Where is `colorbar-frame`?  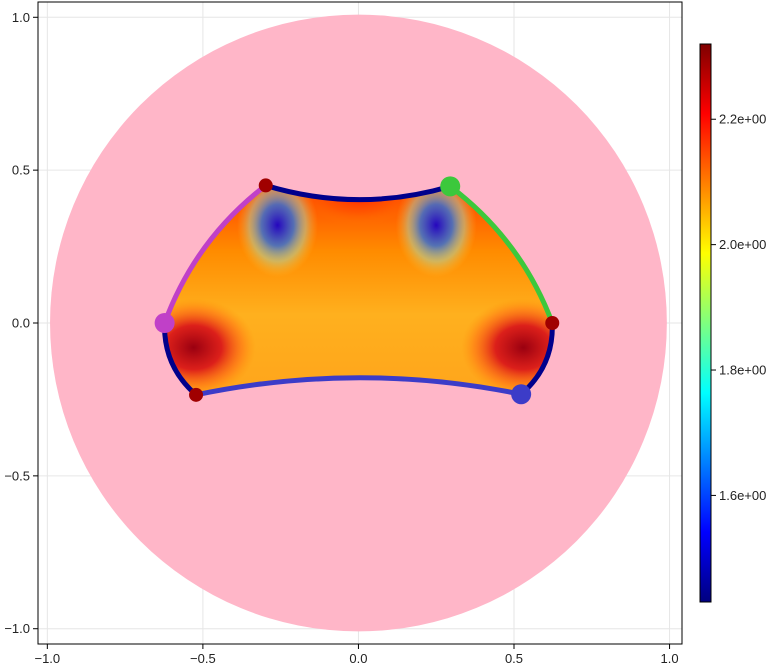
colorbar-frame is located at coordinates (705, 323).